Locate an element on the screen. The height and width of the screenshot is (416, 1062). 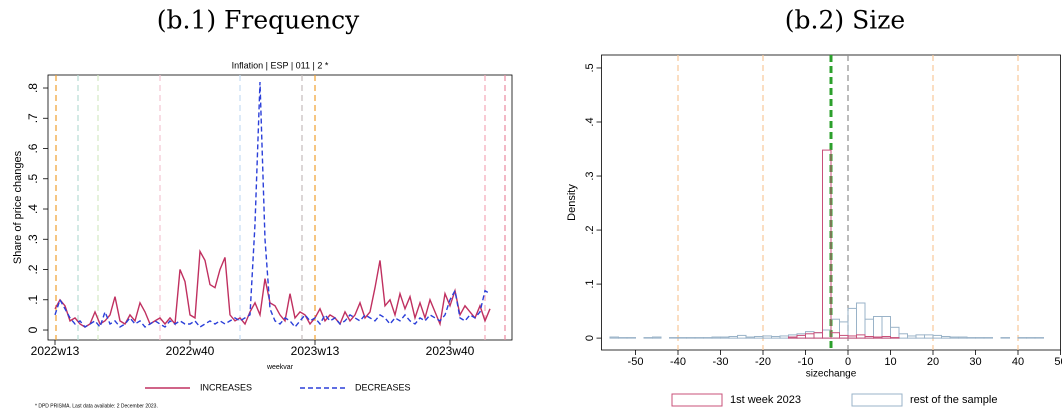
y-axis-label: Share of price changes is located at coordinates (18, 207).